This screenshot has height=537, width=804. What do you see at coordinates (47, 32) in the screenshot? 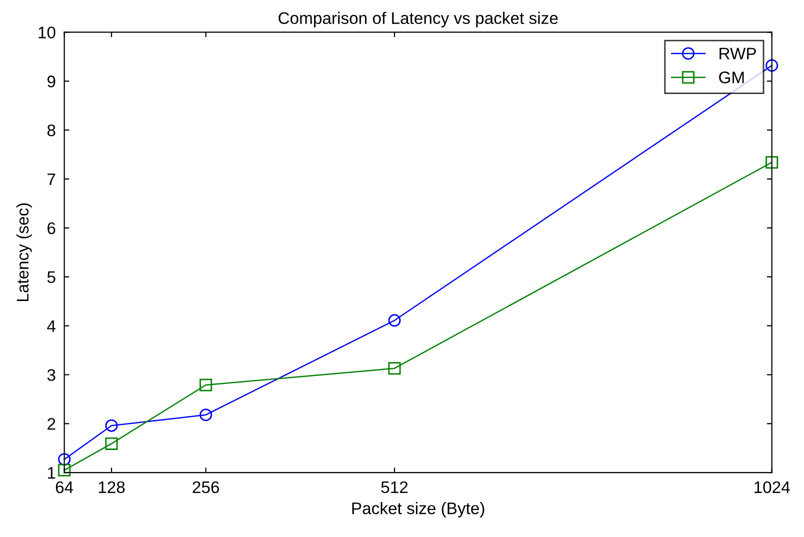
I see `y-tick-label: 10` at bounding box center [47, 32].